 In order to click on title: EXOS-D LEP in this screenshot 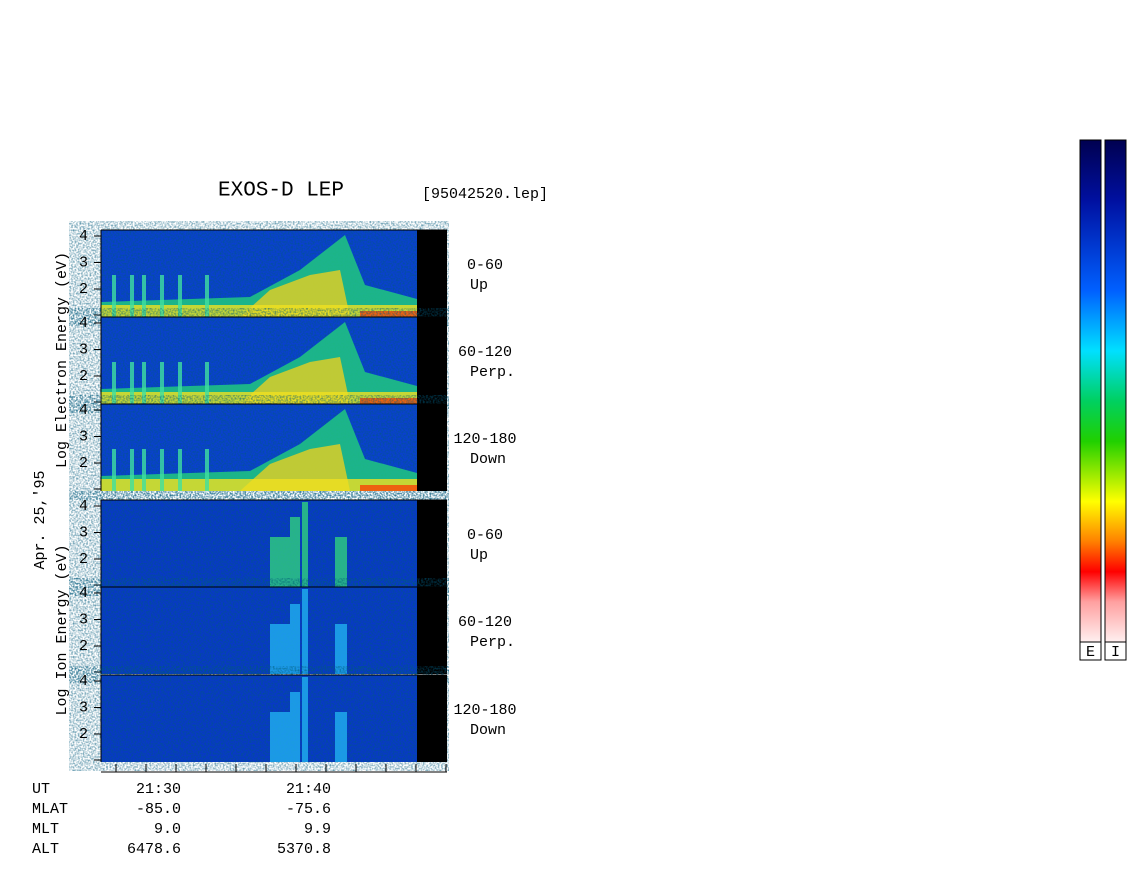, I will do `click(281, 191)`.